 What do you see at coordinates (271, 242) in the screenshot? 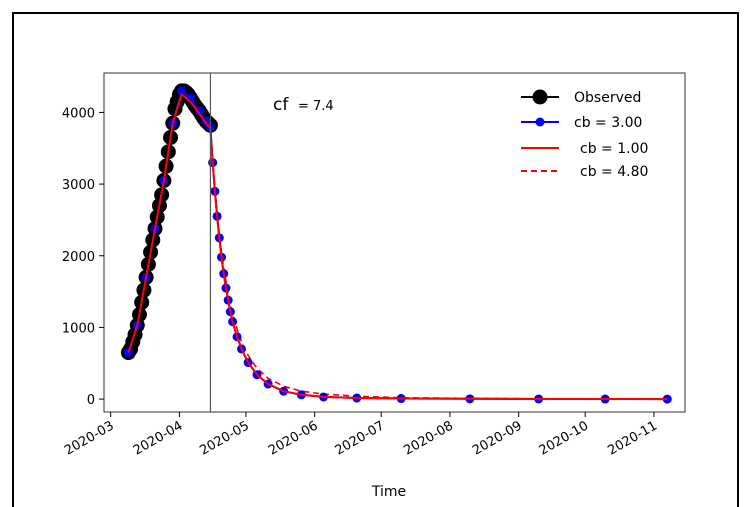
I see `annotation-layer: cf = 7.4` at bounding box center [271, 242].